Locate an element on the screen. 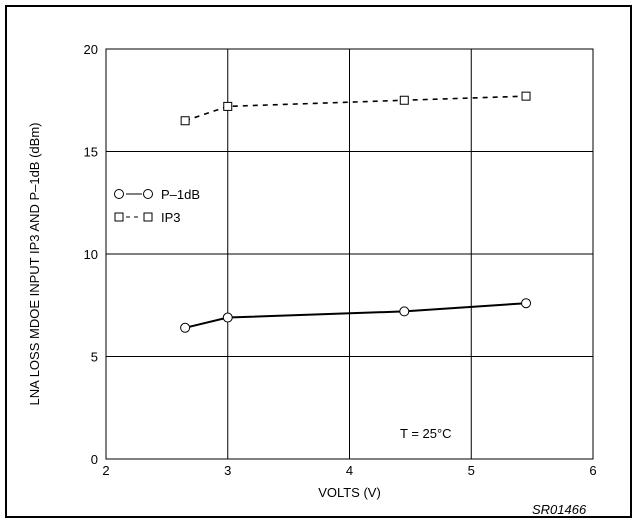 The width and height of the screenshot is (641, 527). y-tick-label-2: 10 is located at coordinates (91, 254).